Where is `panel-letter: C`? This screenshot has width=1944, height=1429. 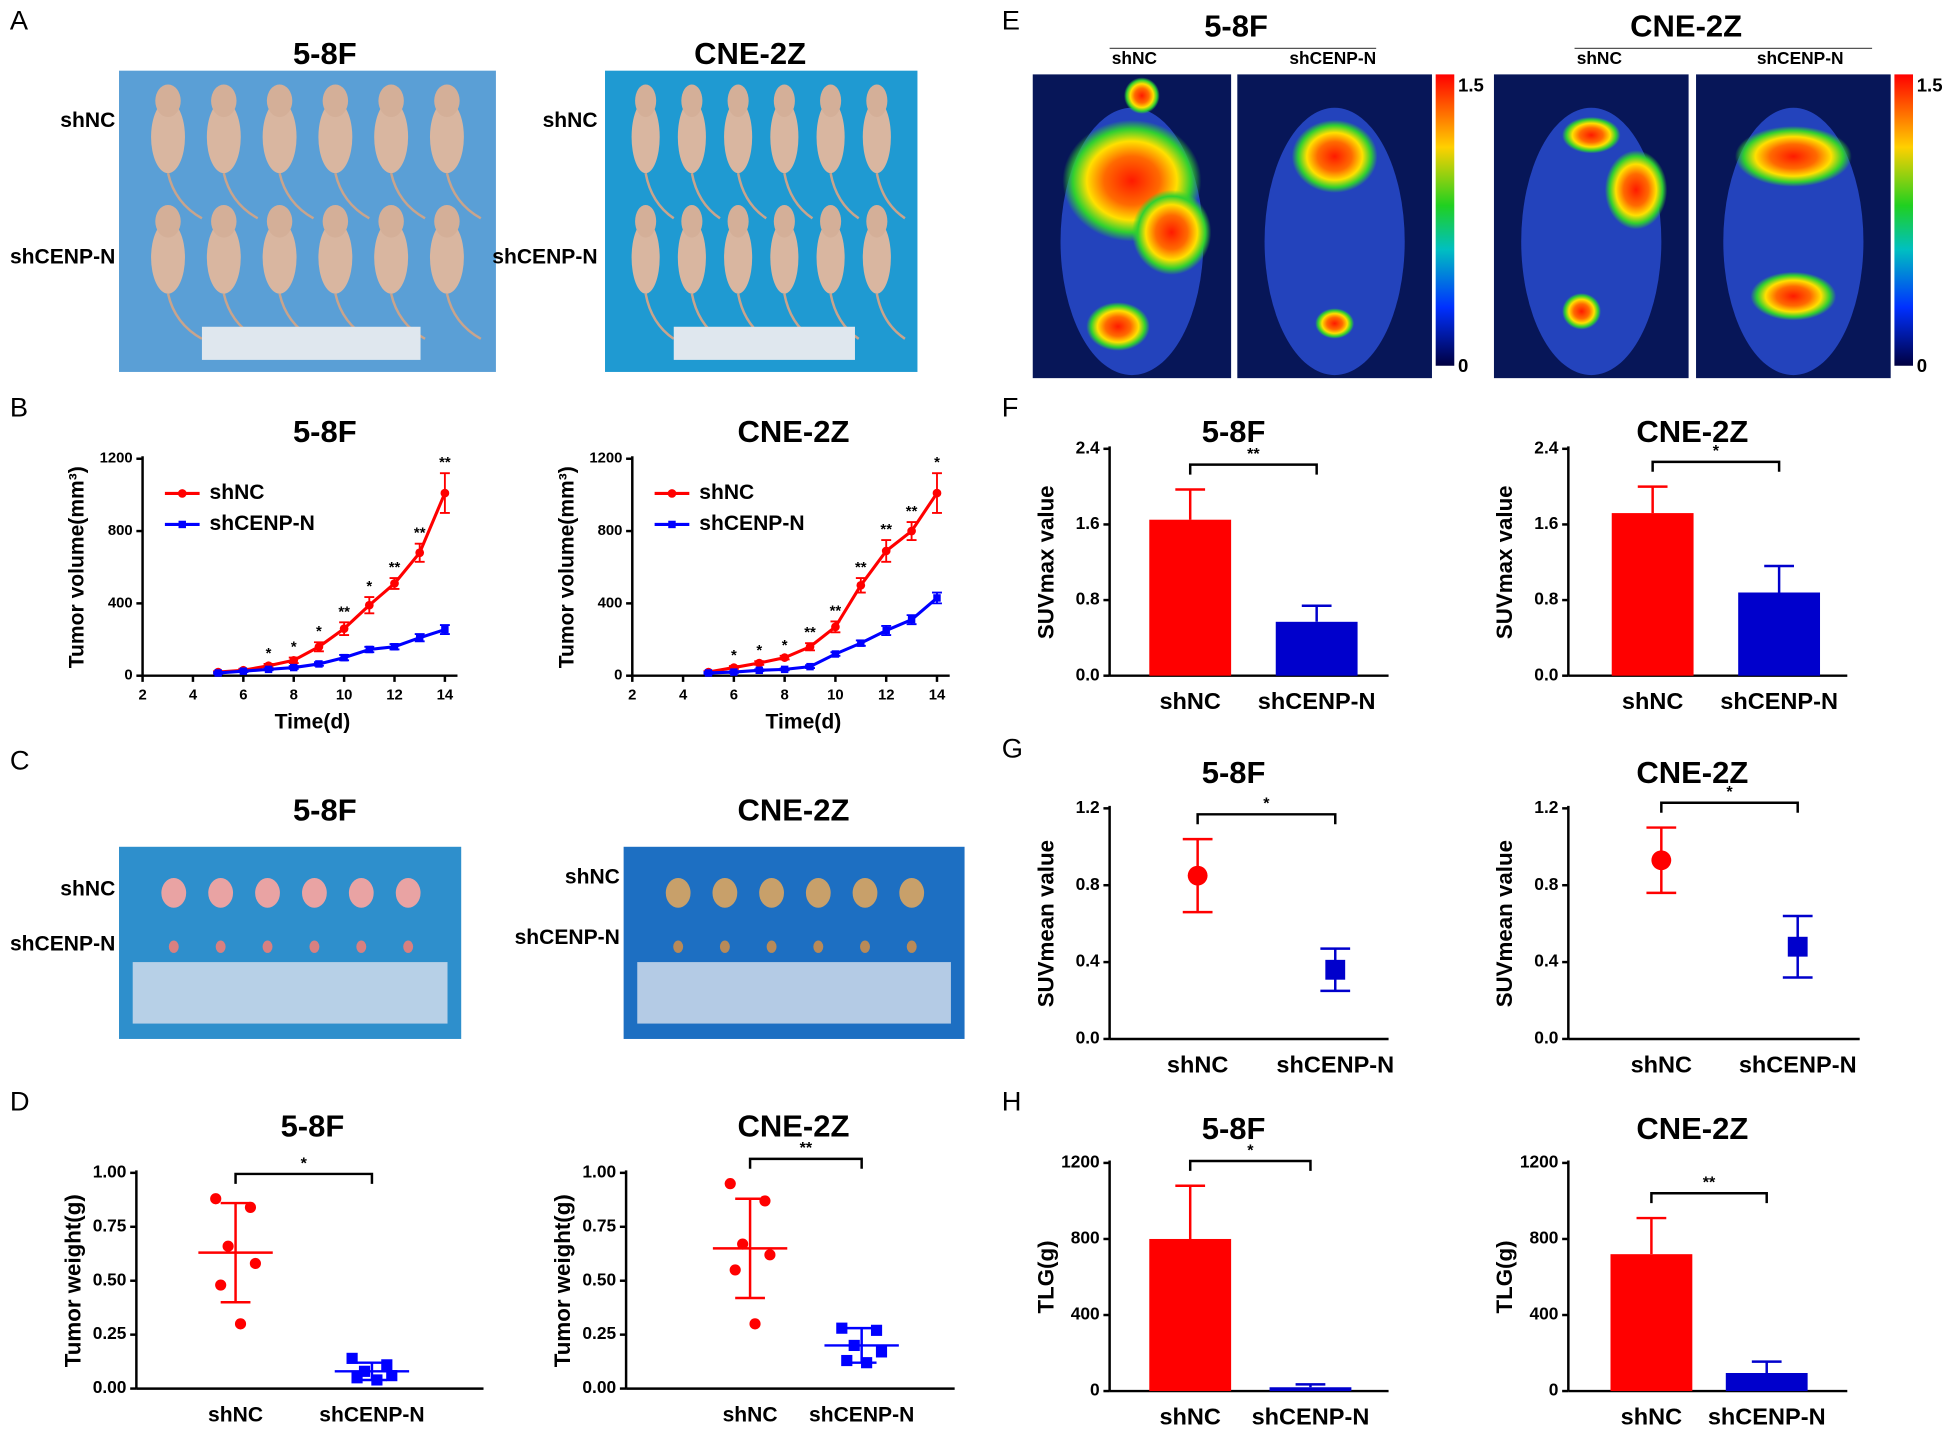 panel-letter: C is located at coordinates (20, 760).